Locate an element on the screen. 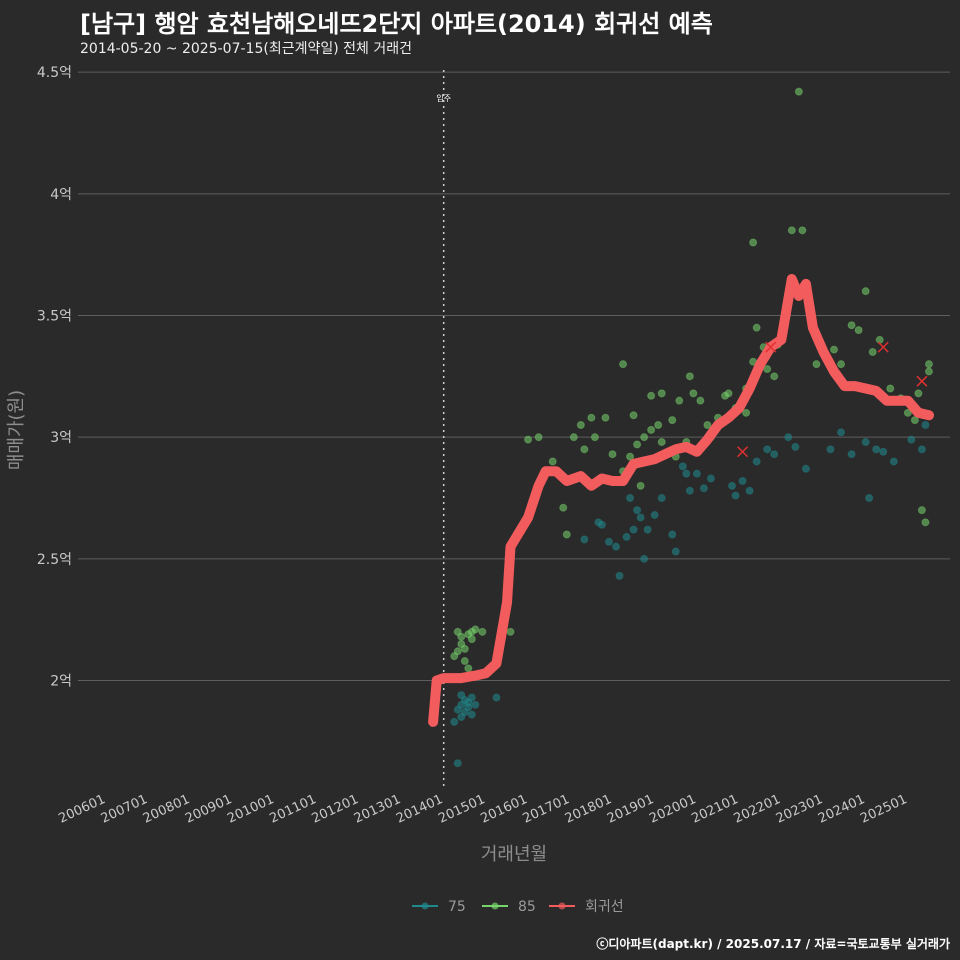 This screenshot has width=960, height=960. x-tick-label: 201201 is located at coordinates (335, 809).